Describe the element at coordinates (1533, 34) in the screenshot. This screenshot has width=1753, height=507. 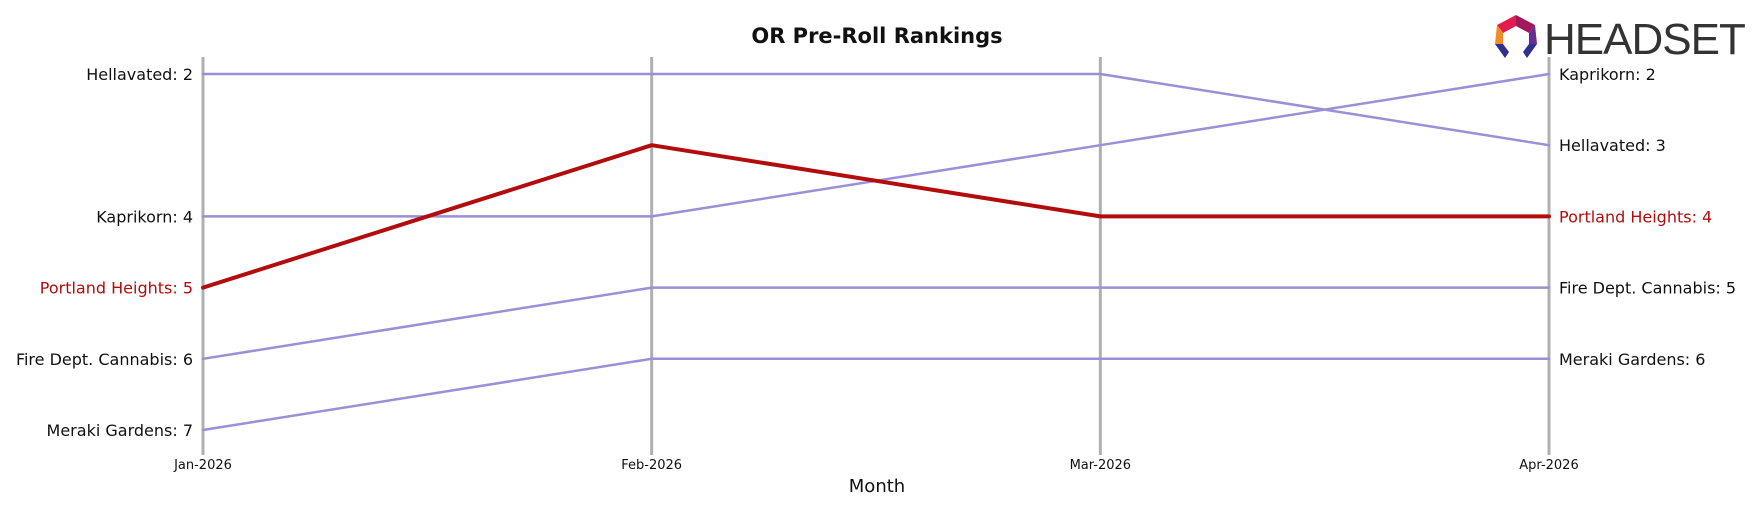
I see `logo-segment-lower-right` at that location.